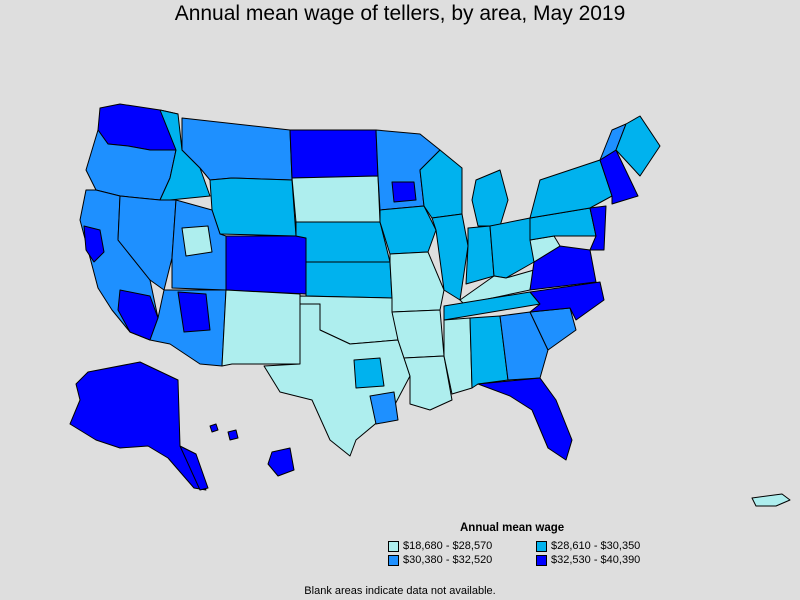 The width and height of the screenshot is (800, 600). I want to click on region-georgia, so click(524, 346).